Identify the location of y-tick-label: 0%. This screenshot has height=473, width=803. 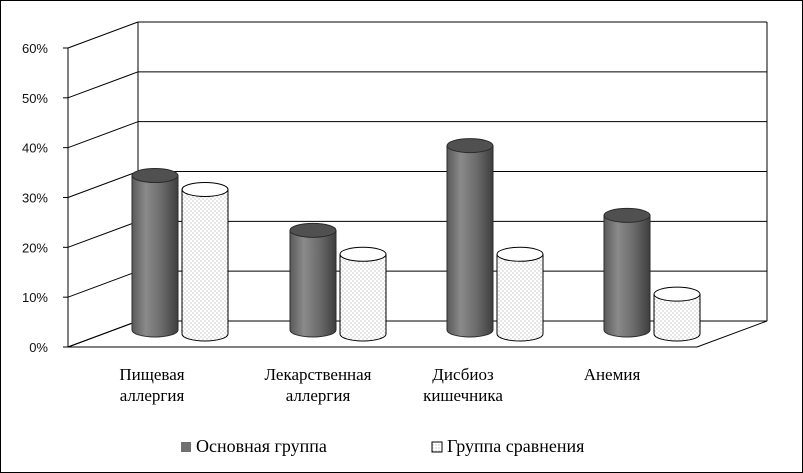
(38, 347).